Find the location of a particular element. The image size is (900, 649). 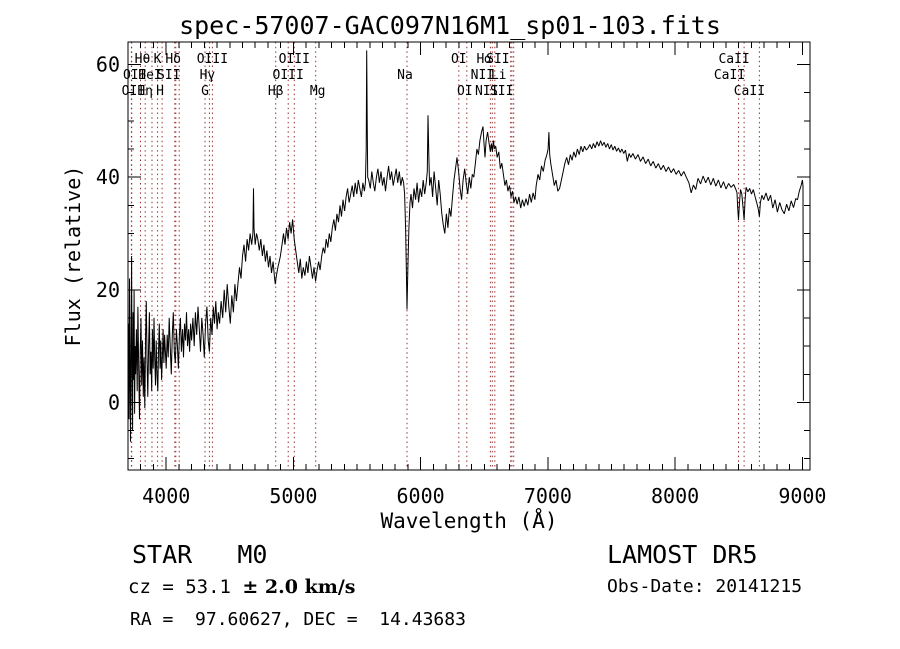

x-tick-label: 5000 is located at coordinates (293, 496).